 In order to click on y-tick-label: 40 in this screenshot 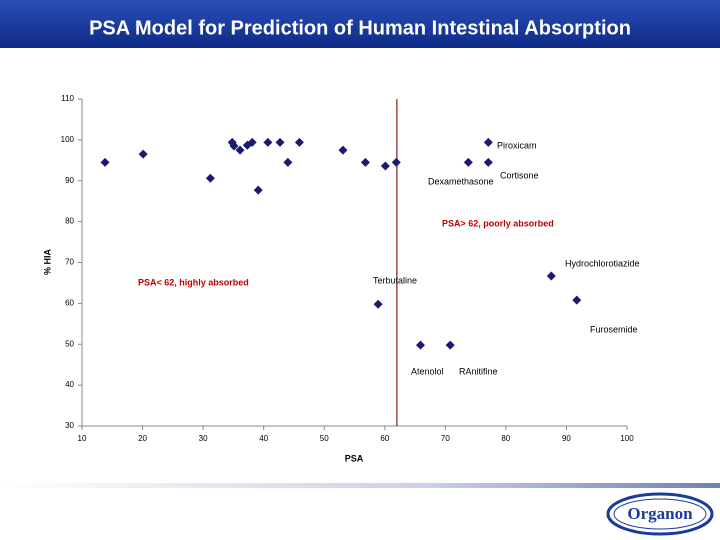, I will do `click(69, 384)`.